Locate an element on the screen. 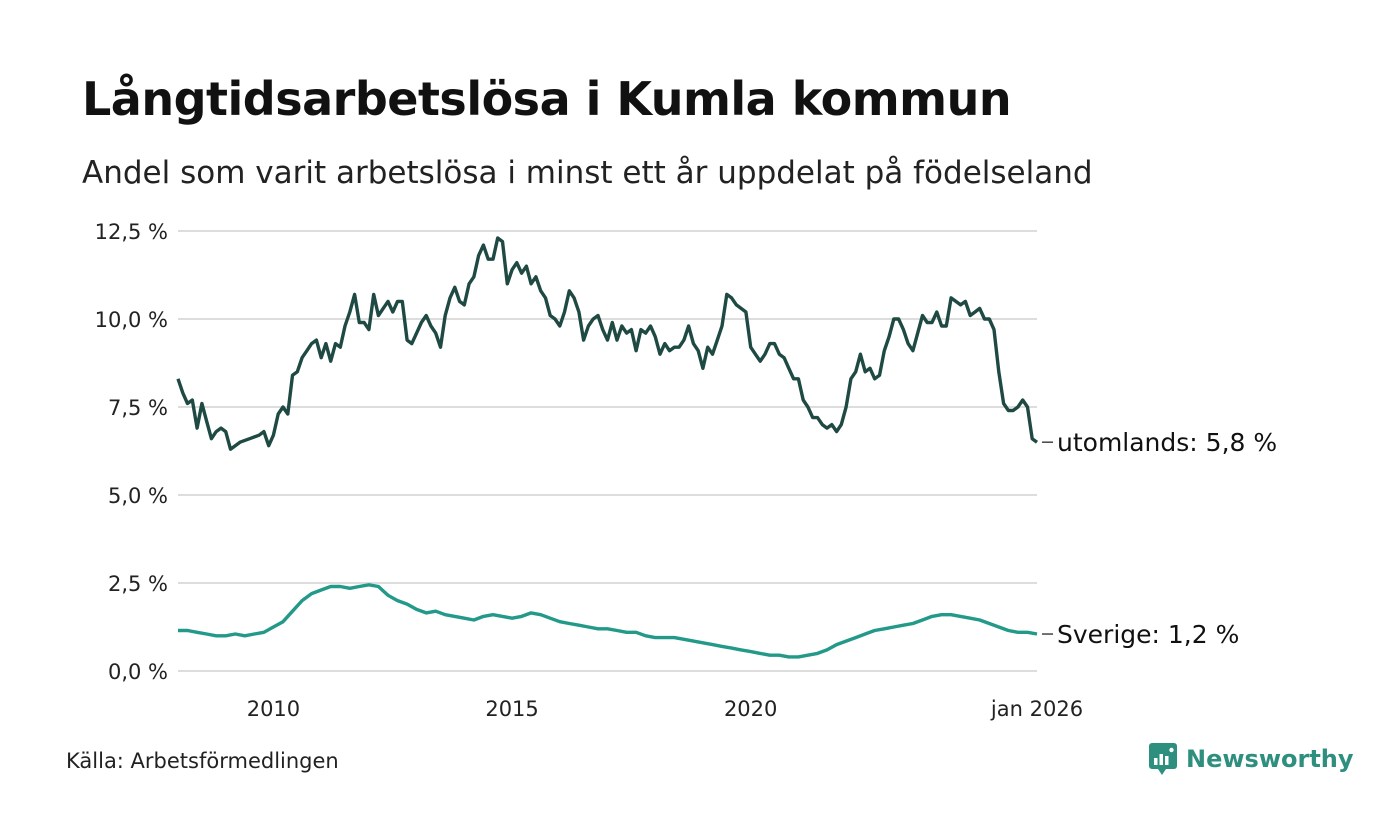 The height and width of the screenshot is (840, 1400). x-tick-label: 2015 is located at coordinates (511, 709).